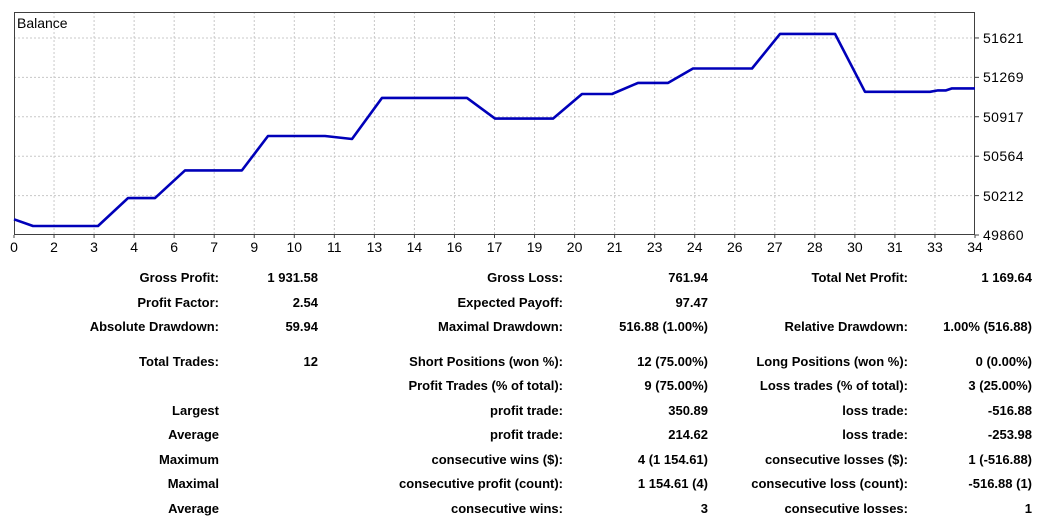 The image size is (1047, 530). Describe the element at coordinates (1009, 434) in the screenshot. I see `report-value: -253.98` at that location.